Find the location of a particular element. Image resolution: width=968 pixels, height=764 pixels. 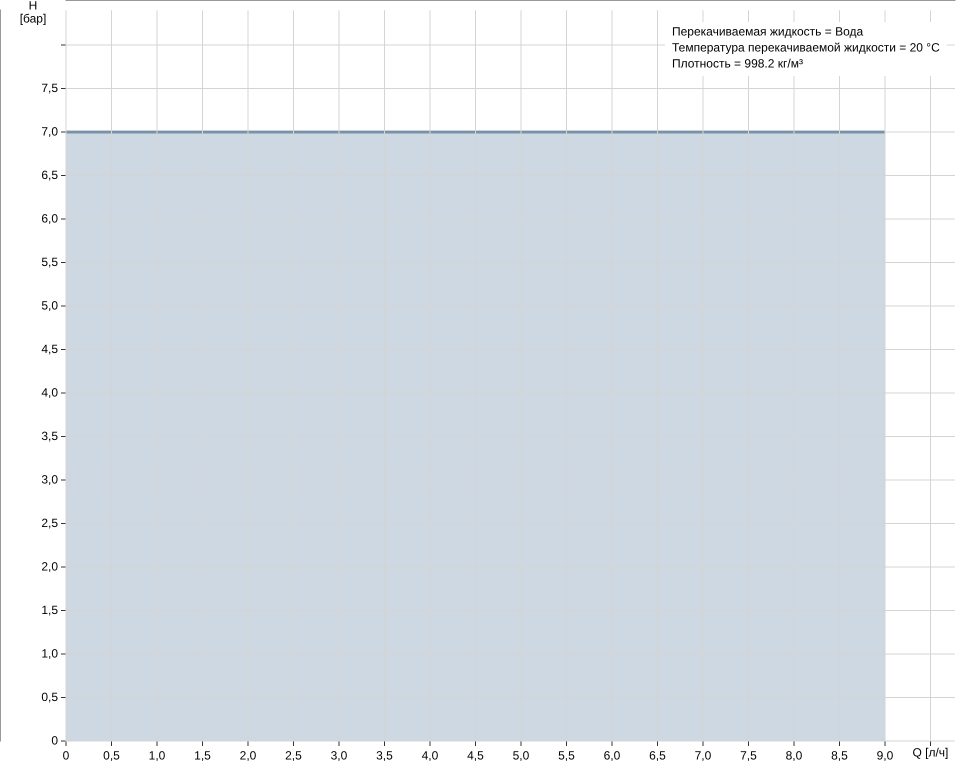

x-tick-label: 3,5 is located at coordinates (385, 755).